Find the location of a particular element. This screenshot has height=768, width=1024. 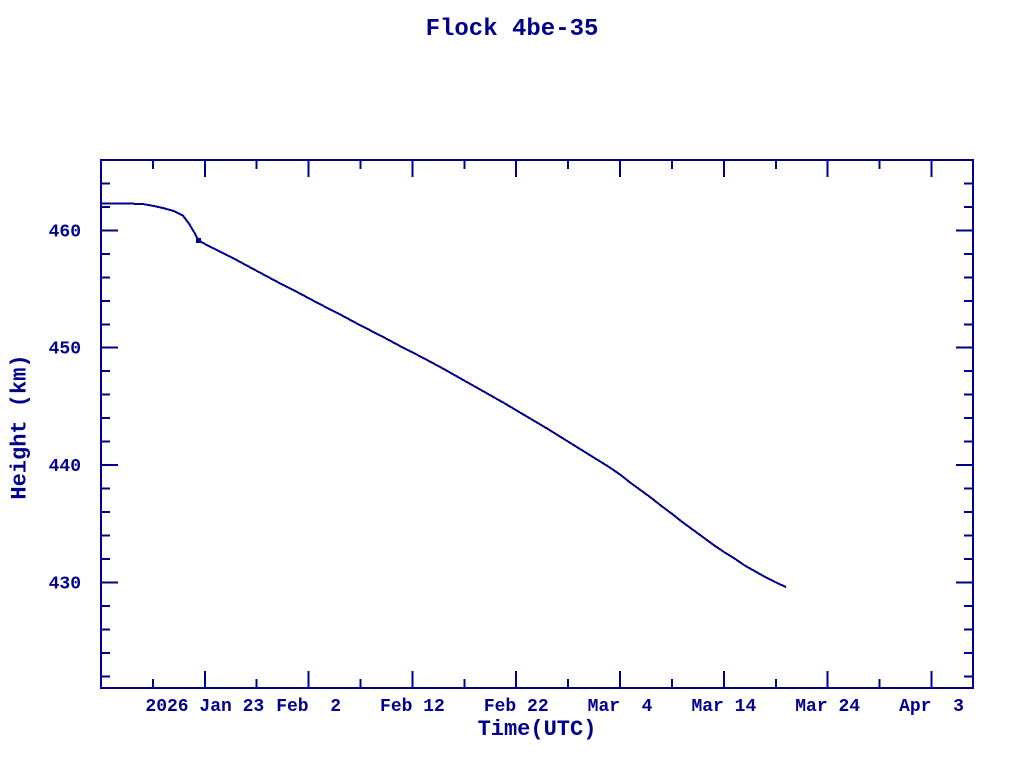

y-tick-label: 460 is located at coordinates (65, 232).